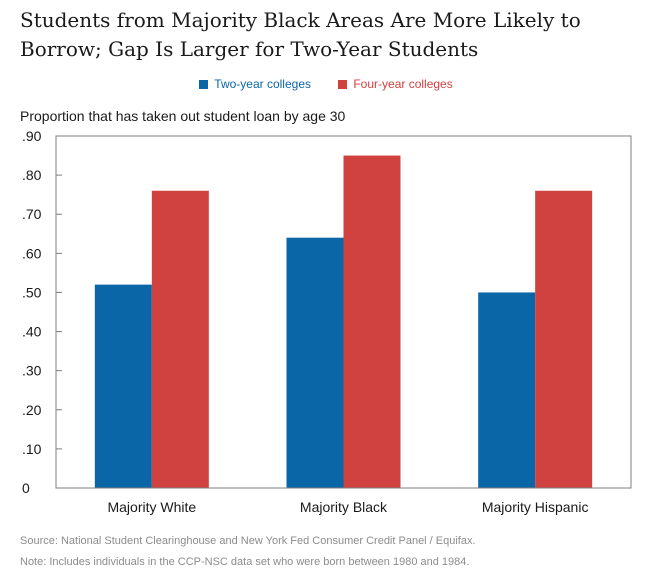 The image size is (652, 576). I want to click on legend-swatch-four-year, so click(343, 84).